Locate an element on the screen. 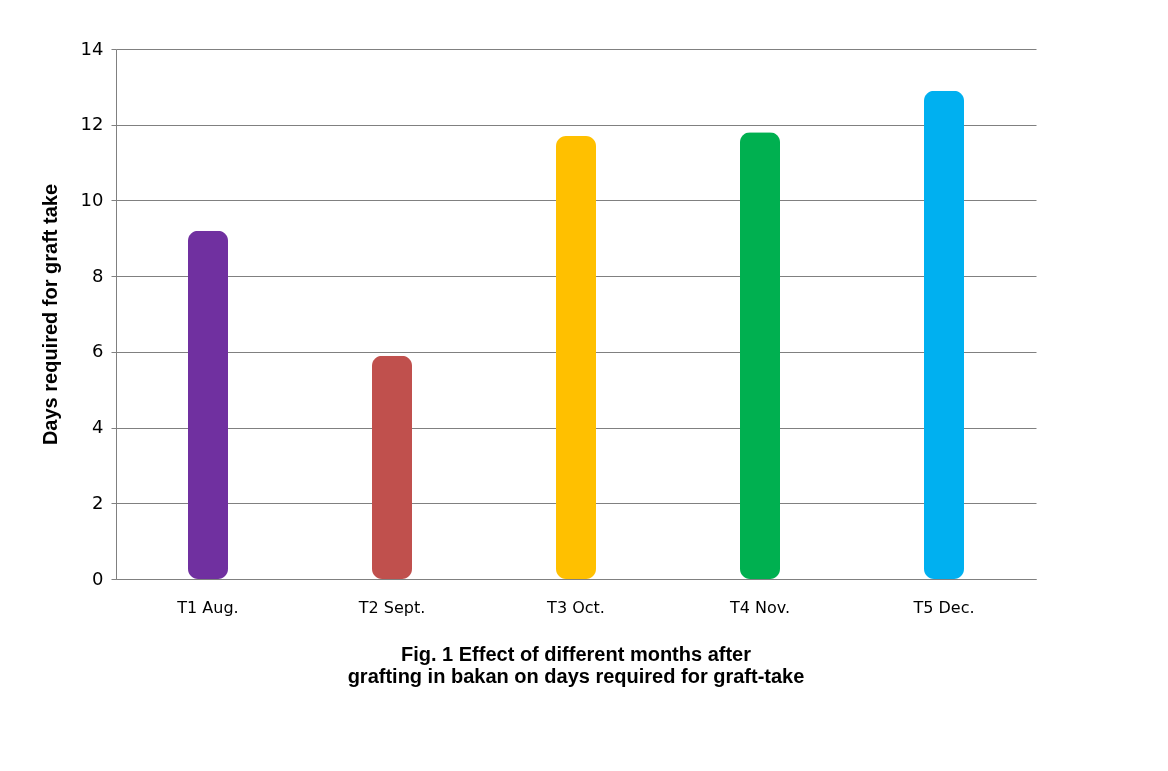  y-tick-label: 0 is located at coordinates (98, 578).